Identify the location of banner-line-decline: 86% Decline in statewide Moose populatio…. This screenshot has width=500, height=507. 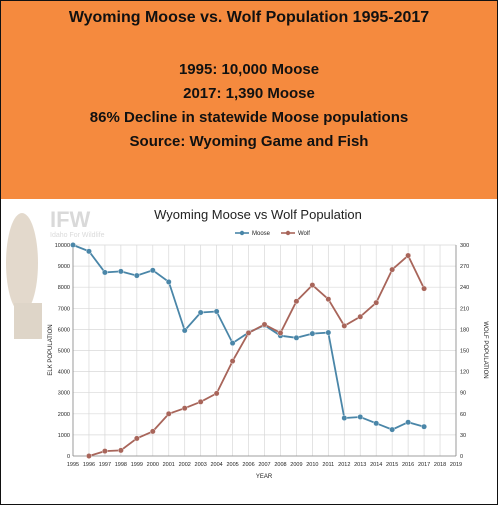
(249, 117).